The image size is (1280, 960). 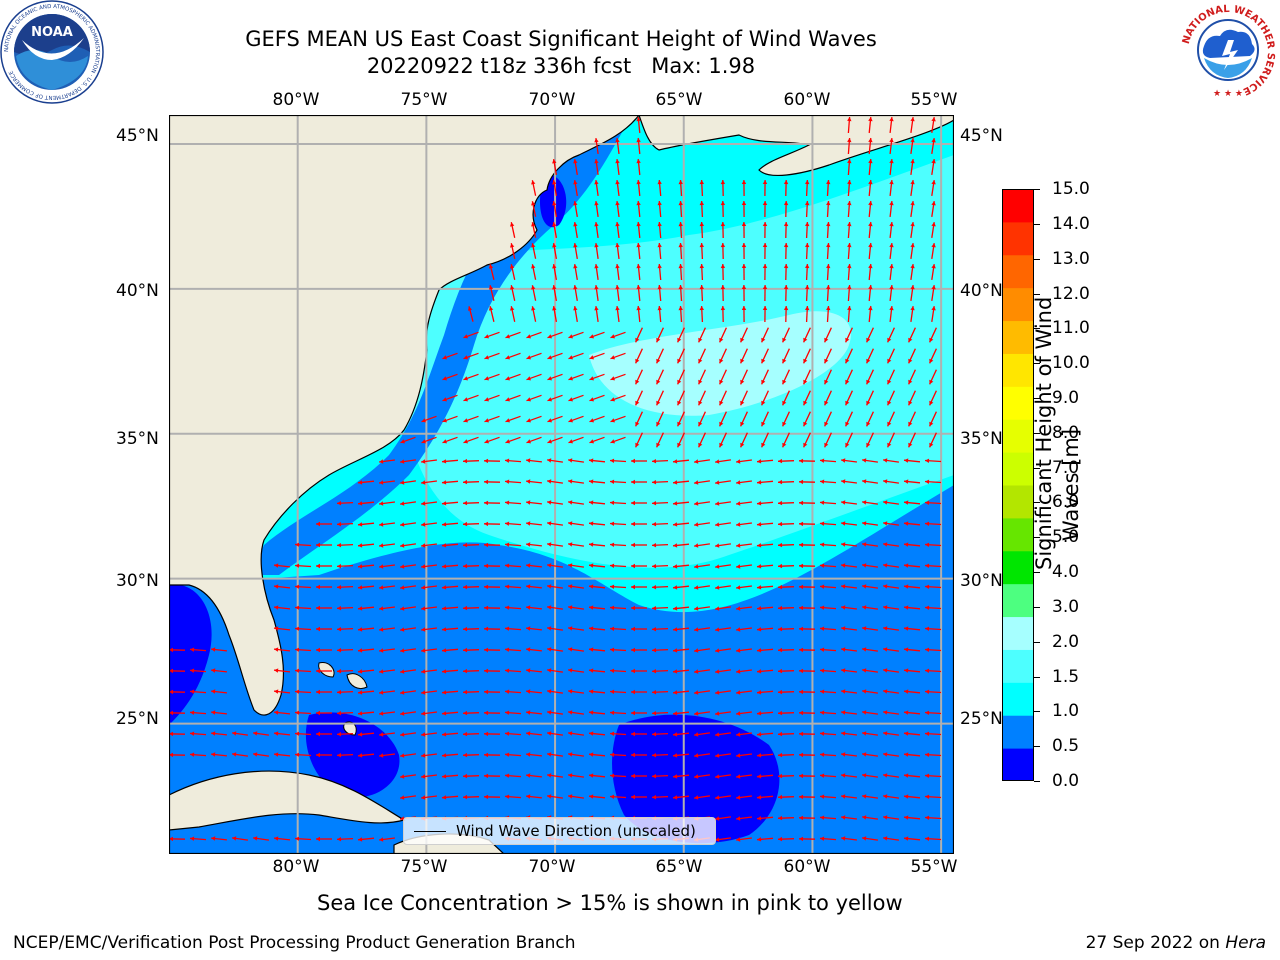 I want to click on lat-label-right: 30°N, so click(x=981, y=581).